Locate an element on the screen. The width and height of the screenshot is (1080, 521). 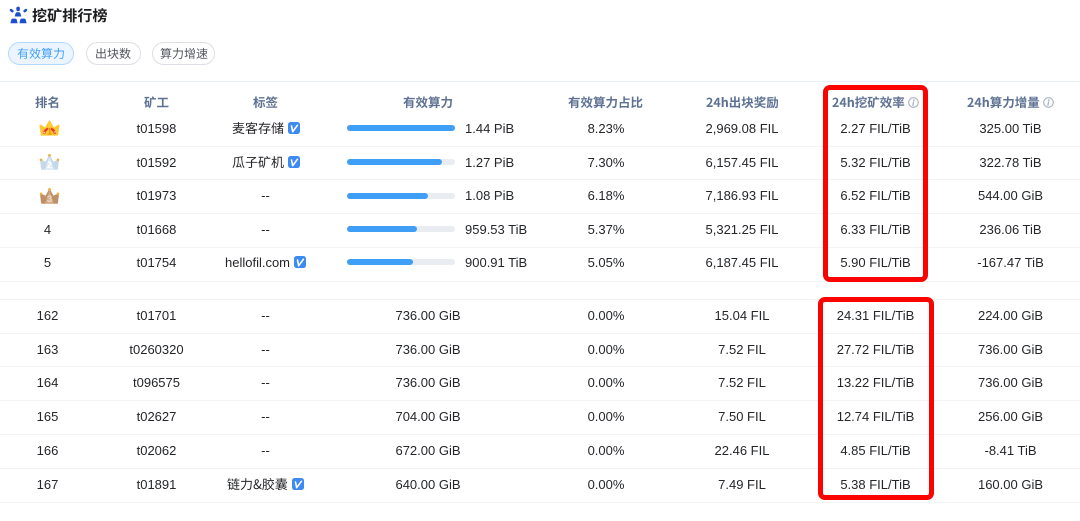
svg-text: 1 is located at coordinates (49, 132).